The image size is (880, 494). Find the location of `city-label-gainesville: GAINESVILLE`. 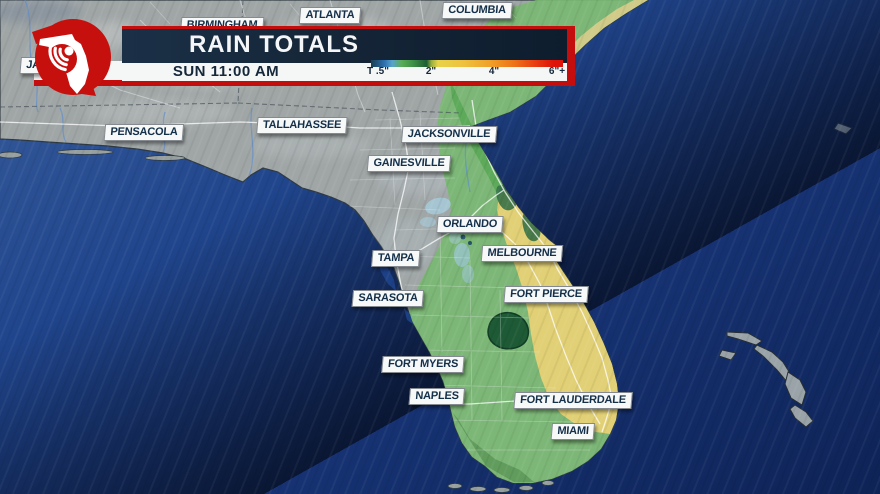

city-label-gainesville: GAINESVILLE is located at coordinates (409, 163).